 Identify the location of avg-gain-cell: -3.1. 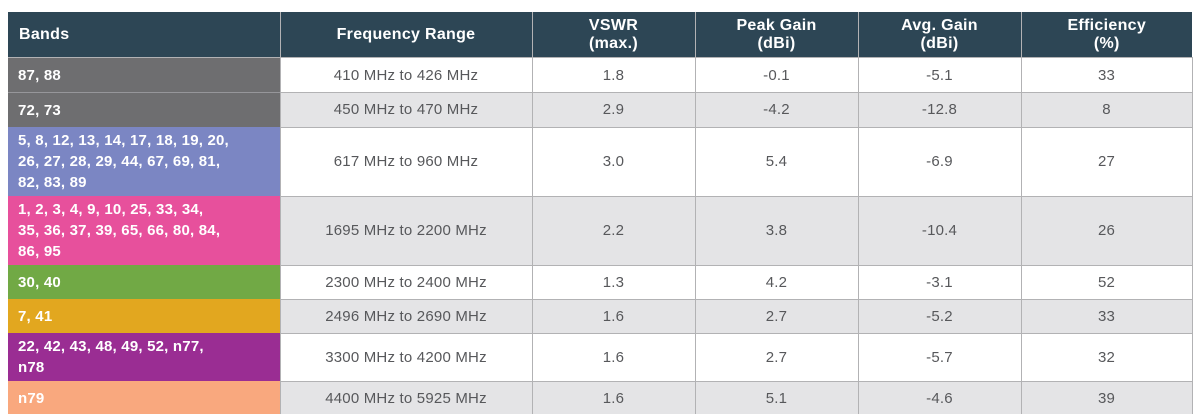
(939, 282).